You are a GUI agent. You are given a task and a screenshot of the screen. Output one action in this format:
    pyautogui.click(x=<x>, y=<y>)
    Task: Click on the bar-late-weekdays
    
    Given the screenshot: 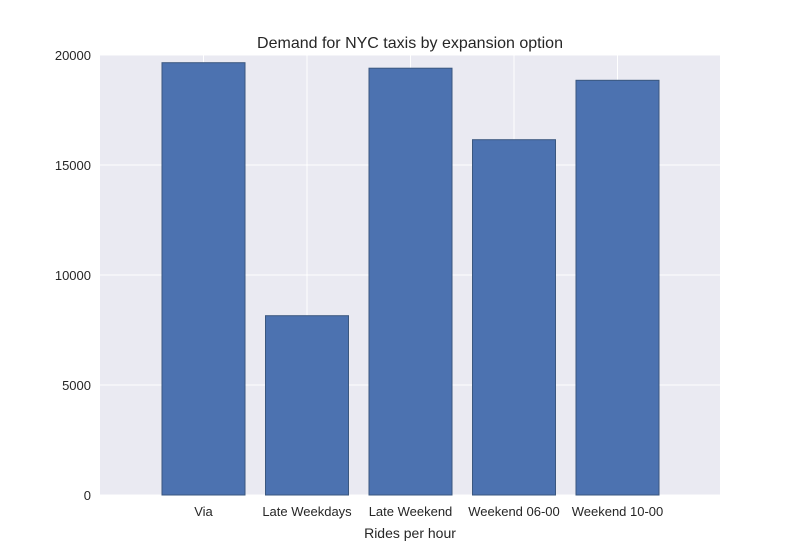 What is the action you would take?
    pyautogui.click(x=307, y=405)
    